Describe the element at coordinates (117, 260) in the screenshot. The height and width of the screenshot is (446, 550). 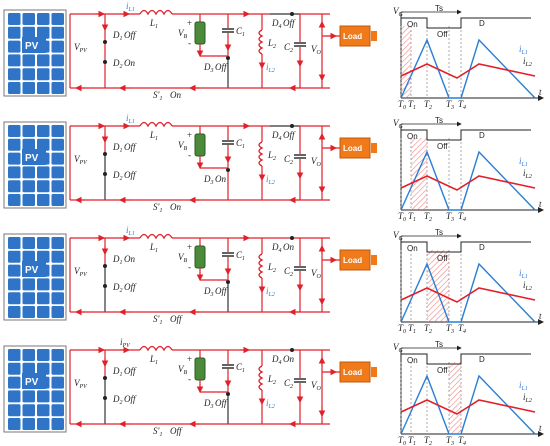
I see `d1-label: D1` at that location.